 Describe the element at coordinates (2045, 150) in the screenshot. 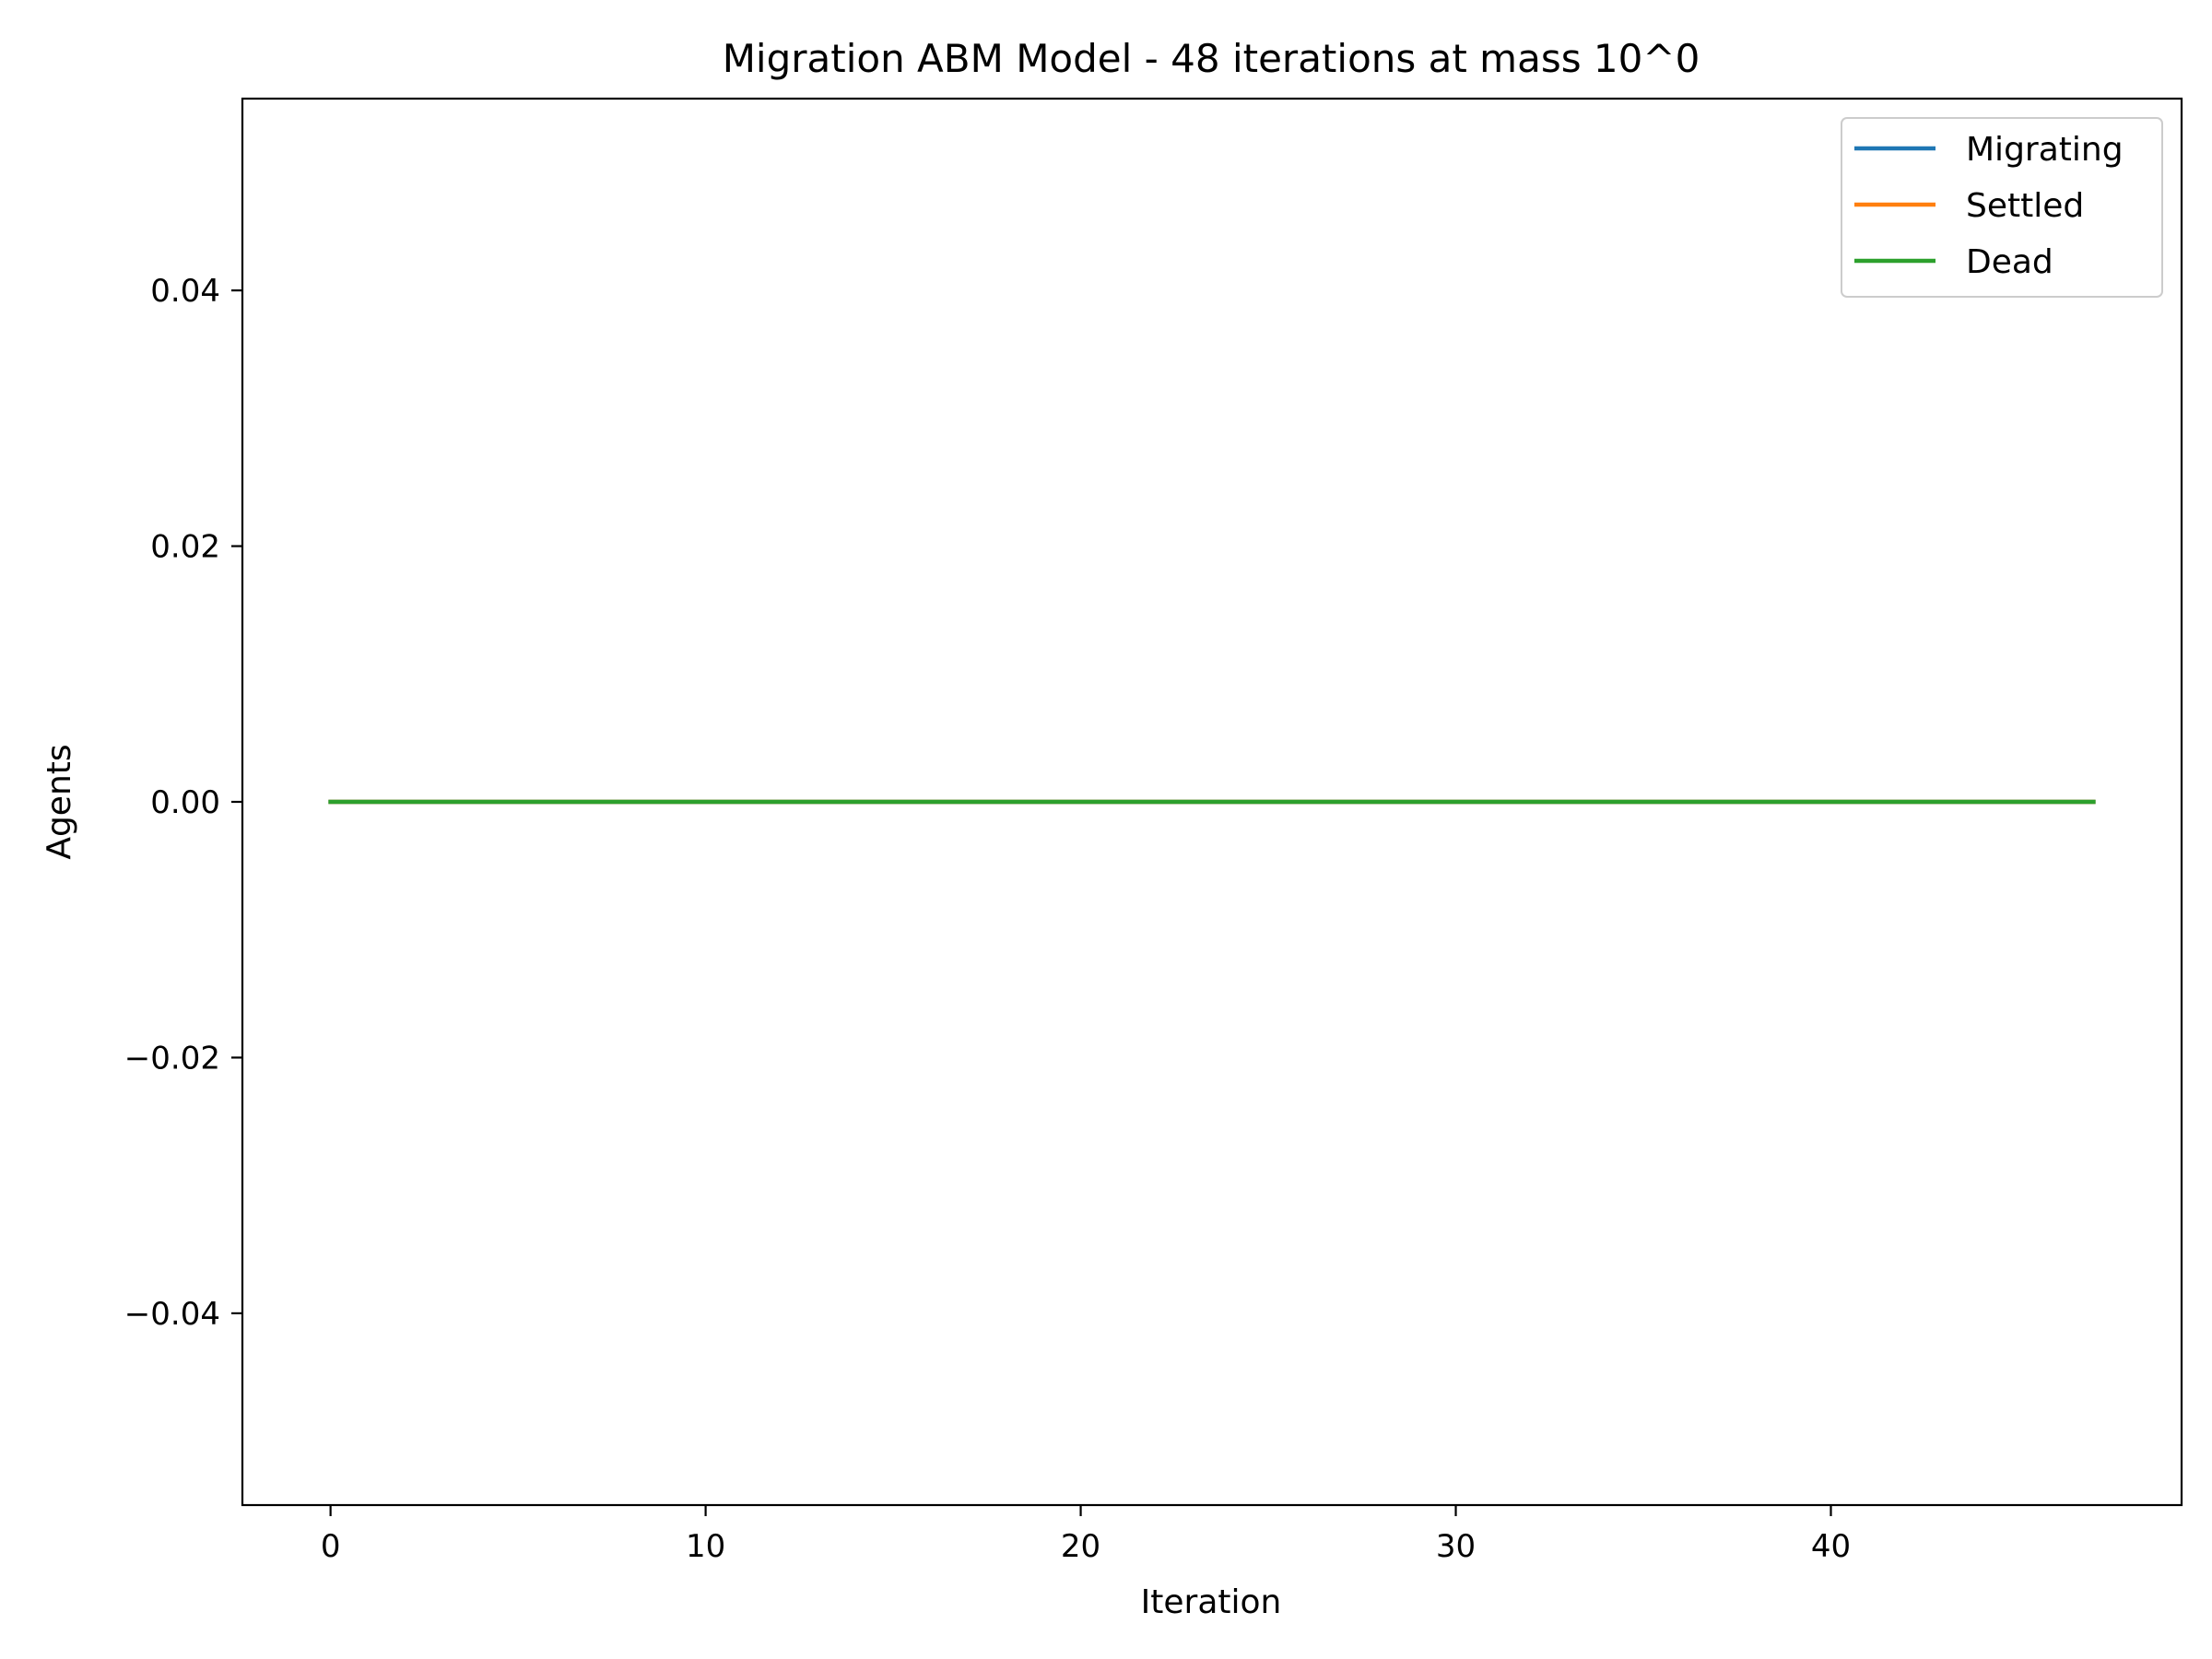

I see `legend-label-migrating: Migrating` at that location.